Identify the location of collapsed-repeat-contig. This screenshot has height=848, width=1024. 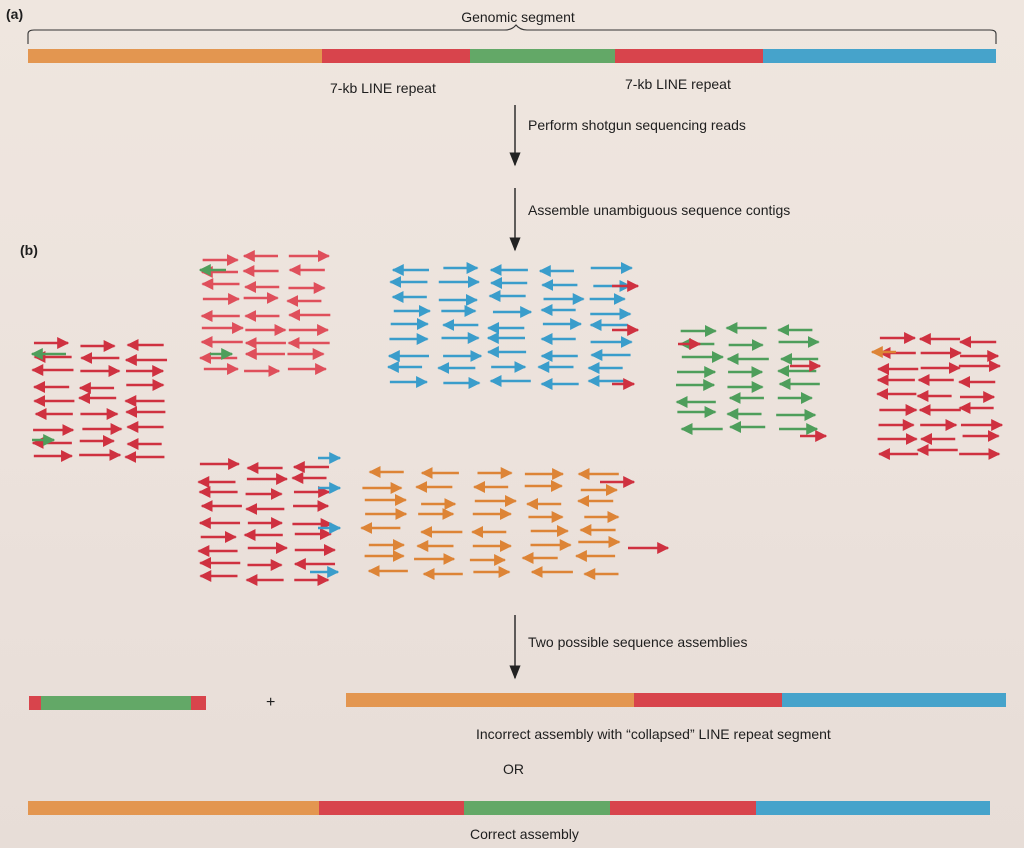
(117, 703).